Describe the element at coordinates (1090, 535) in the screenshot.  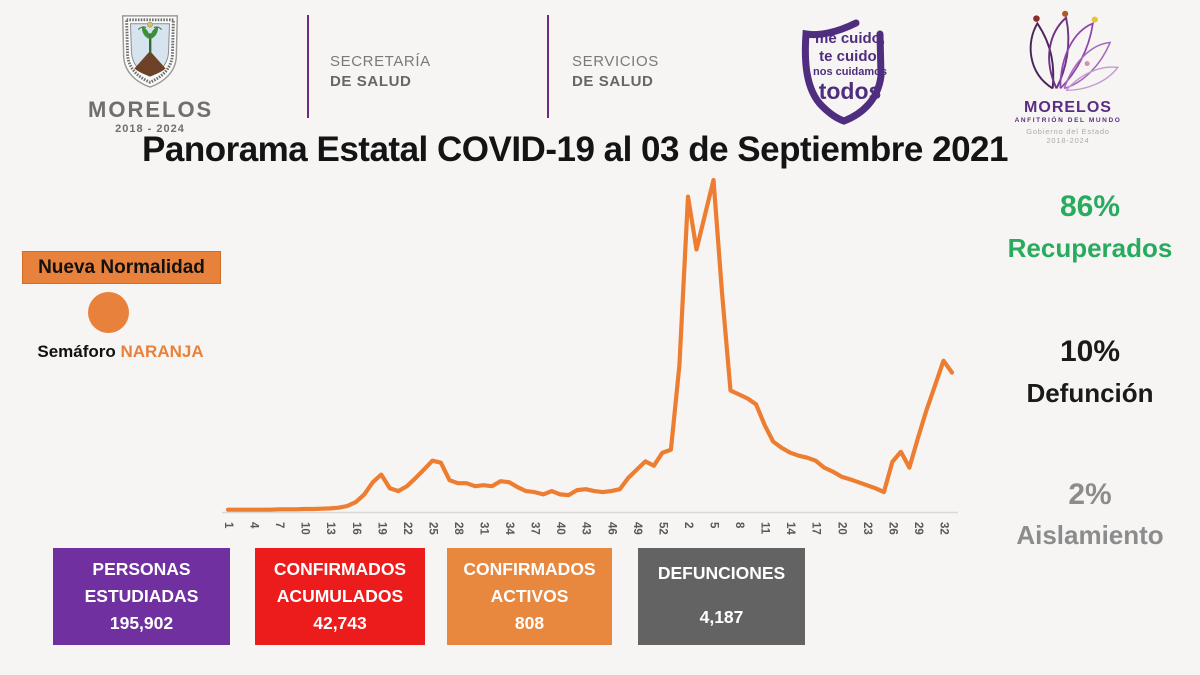
I see `aislamiento-label: Aislamiento` at that location.